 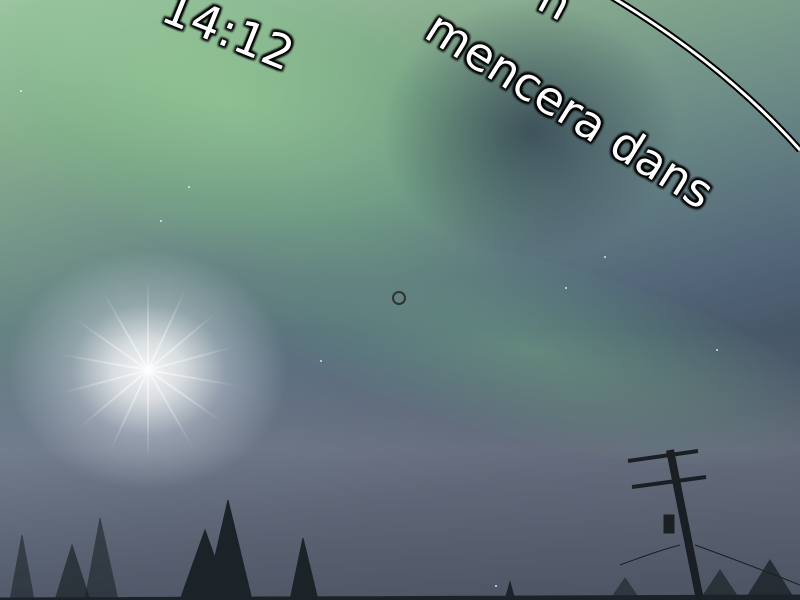 What do you see at coordinates (399, 298) in the screenshot?
I see `ring-cursor-icon` at bounding box center [399, 298].